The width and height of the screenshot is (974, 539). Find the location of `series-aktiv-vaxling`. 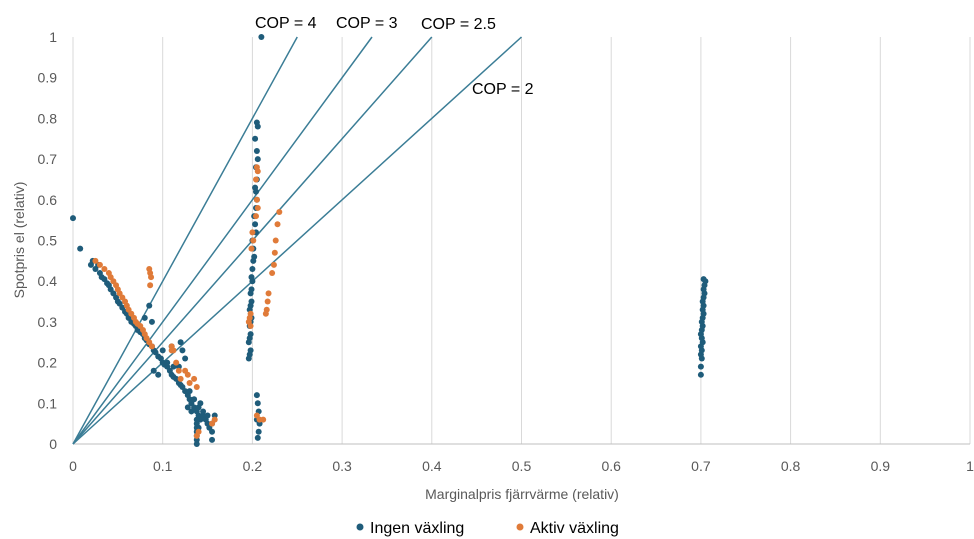

series-aktiv-vaxling is located at coordinates (187, 301).